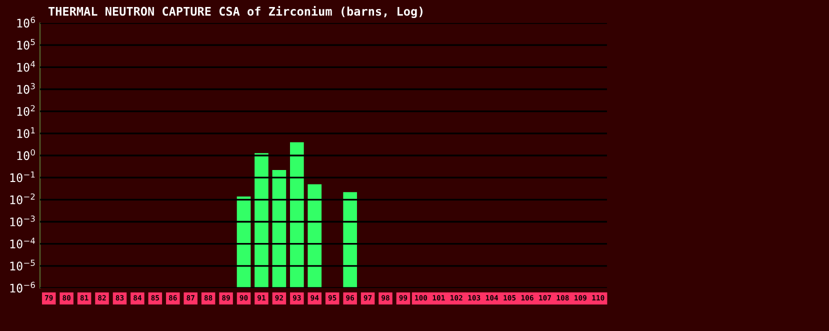 The height and width of the screenshot is (331, 829). I want to click on y-tick-label: 10$^{1}$, so click(26, 132).